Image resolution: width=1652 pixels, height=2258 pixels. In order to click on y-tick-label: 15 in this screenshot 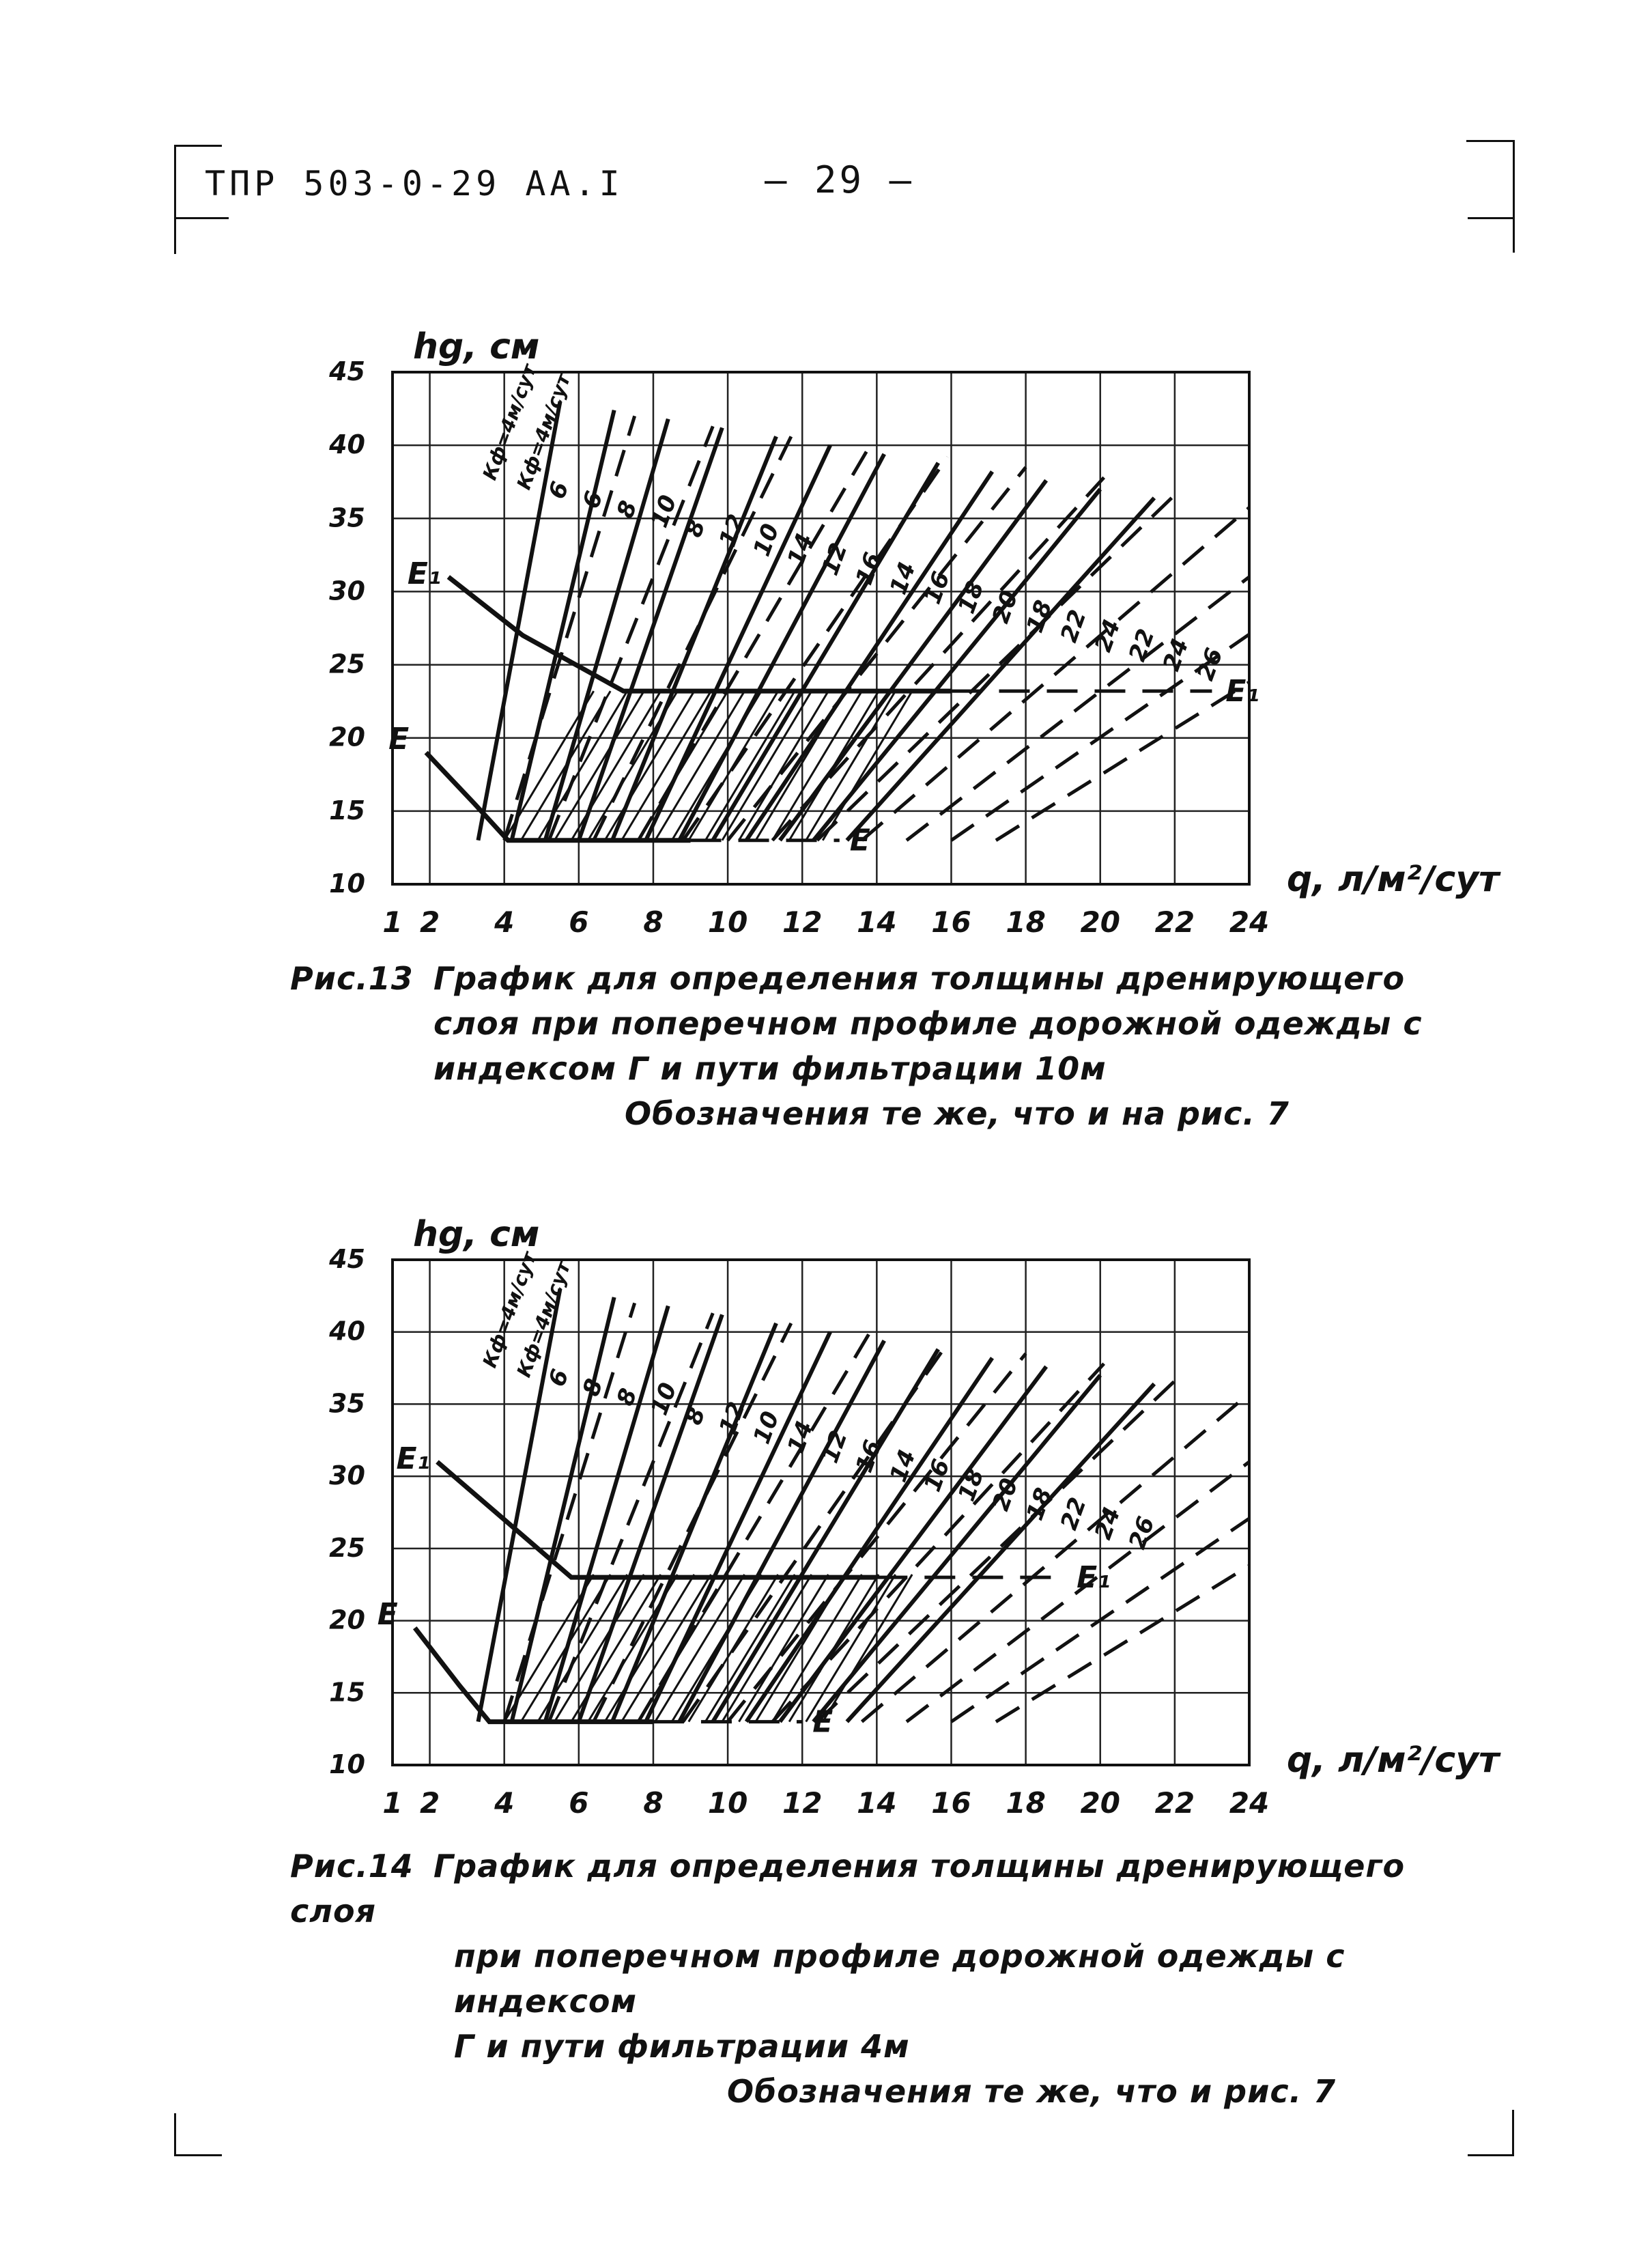, I will do `click(347, 1692)`.